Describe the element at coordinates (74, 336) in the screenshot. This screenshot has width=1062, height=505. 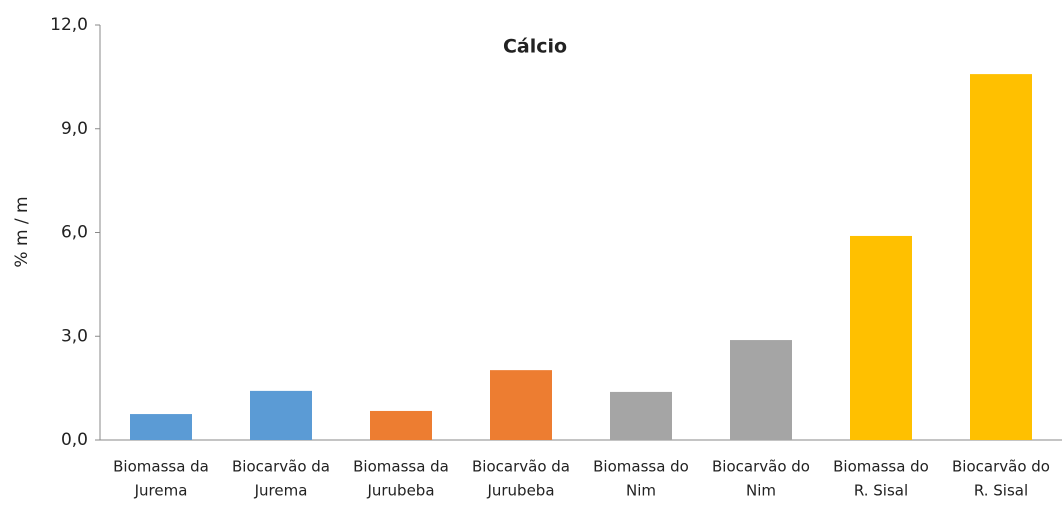
I see `y-tick-label: 3,0` at that location.